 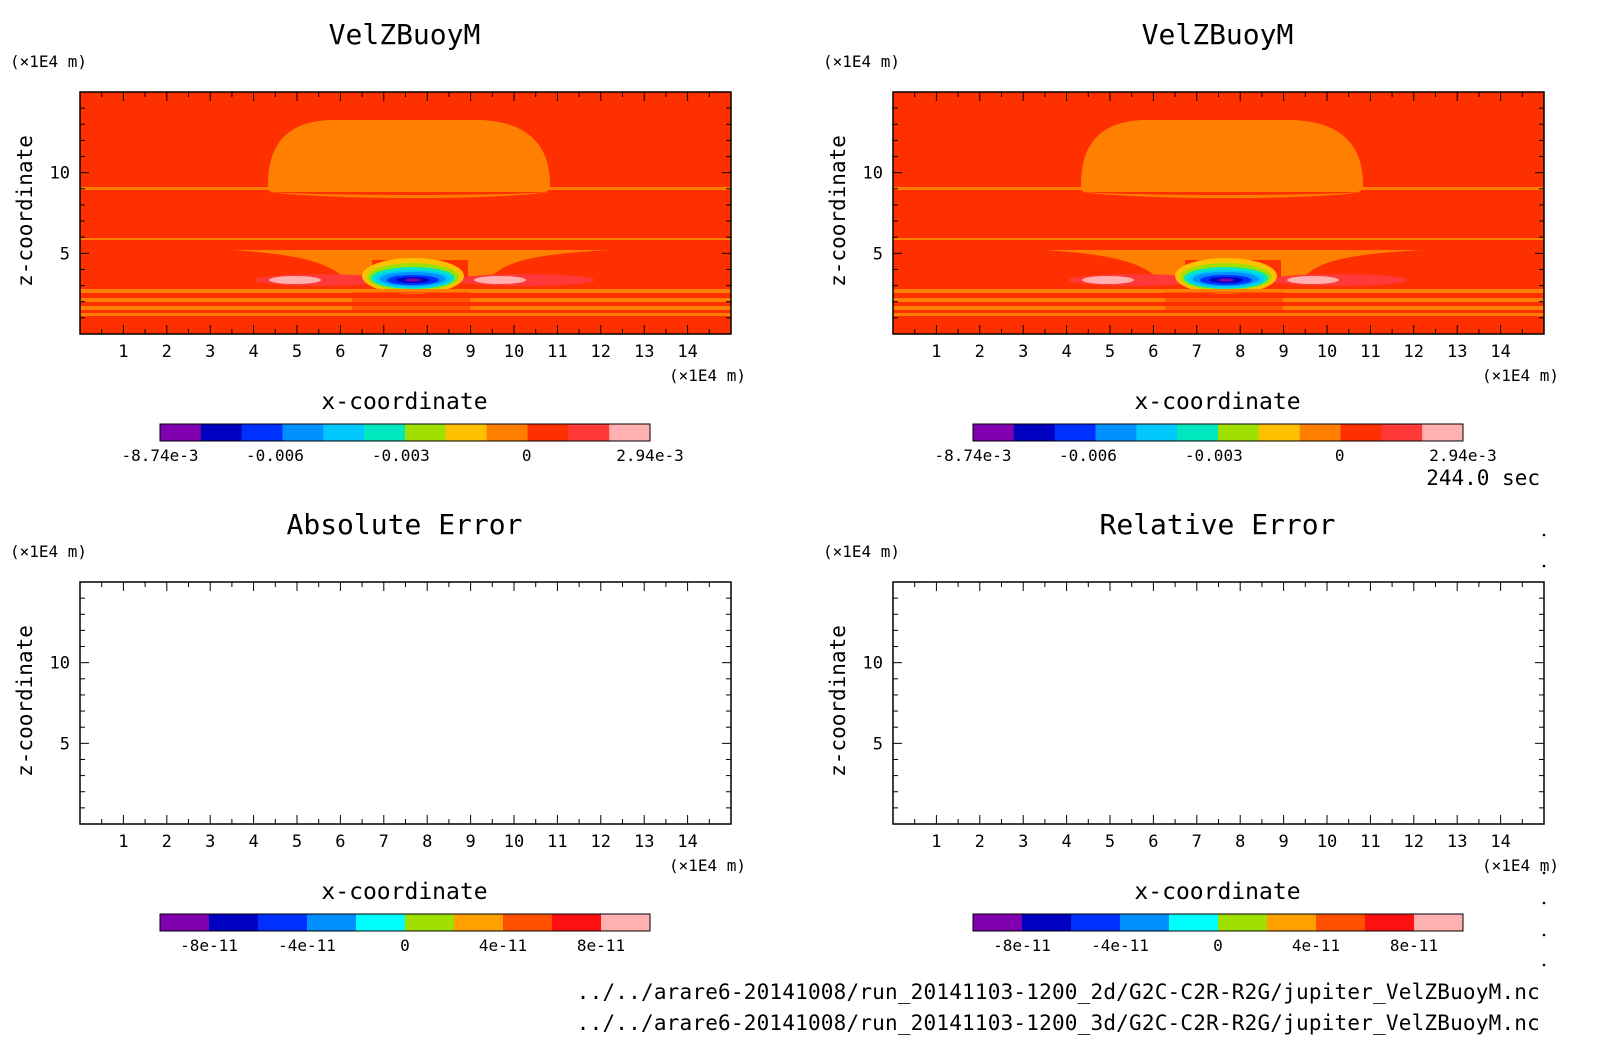 What do you see at coordinates (307, 945) in the screenshot?
I see `colorbar-tick-label: -4e-11` at bounding box center [307, 945].